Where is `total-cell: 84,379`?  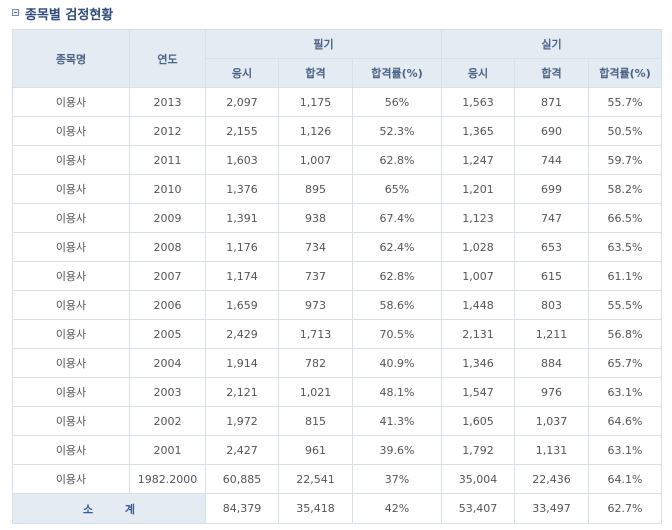
total-cell: 84,379 is located at coordinates (242, 508).